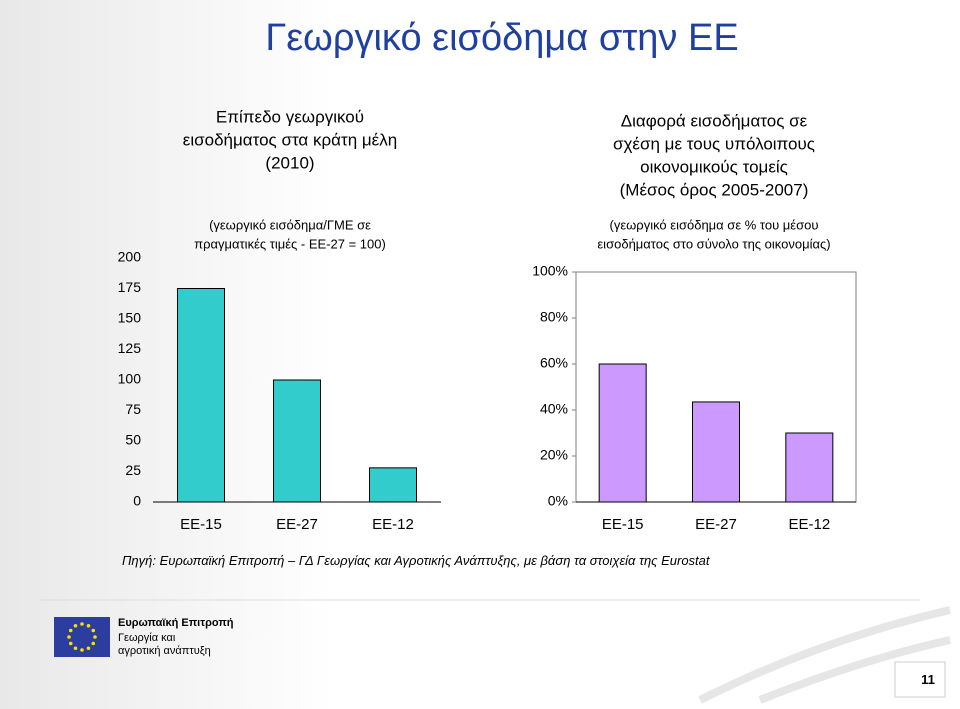  I want to click on y-tick-label: 175, so click(130, 287).